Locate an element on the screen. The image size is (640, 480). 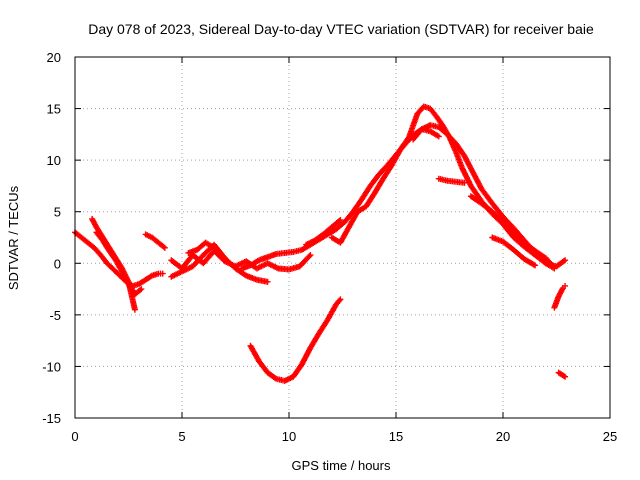
y-axis-label: SDTVAR / TECUs is located at coordinates (13, 237).